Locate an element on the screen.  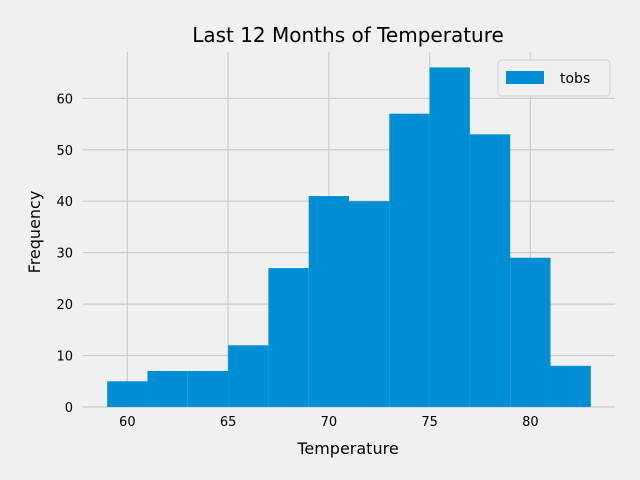
x-tick-label: 65 is located at coordinates (228, 422).